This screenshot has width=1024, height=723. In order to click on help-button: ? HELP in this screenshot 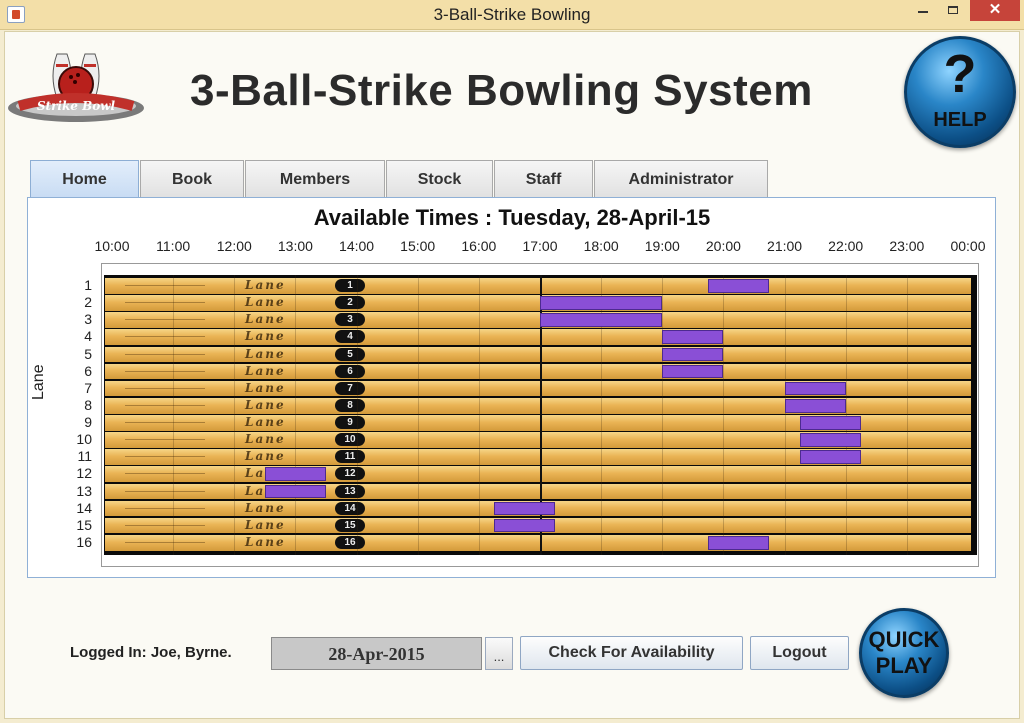, I will do `click(960, 92)`.